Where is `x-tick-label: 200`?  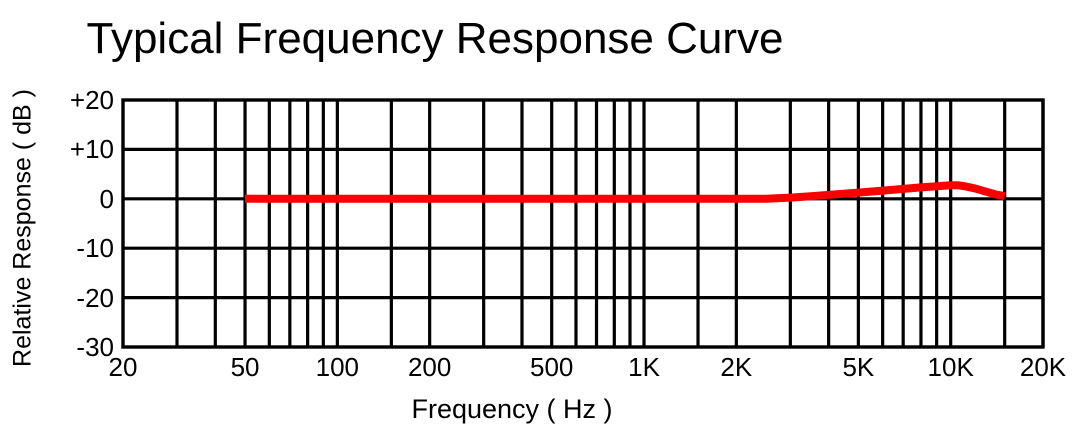 x-tick-label: 200 is located at coordinates (429, 367).